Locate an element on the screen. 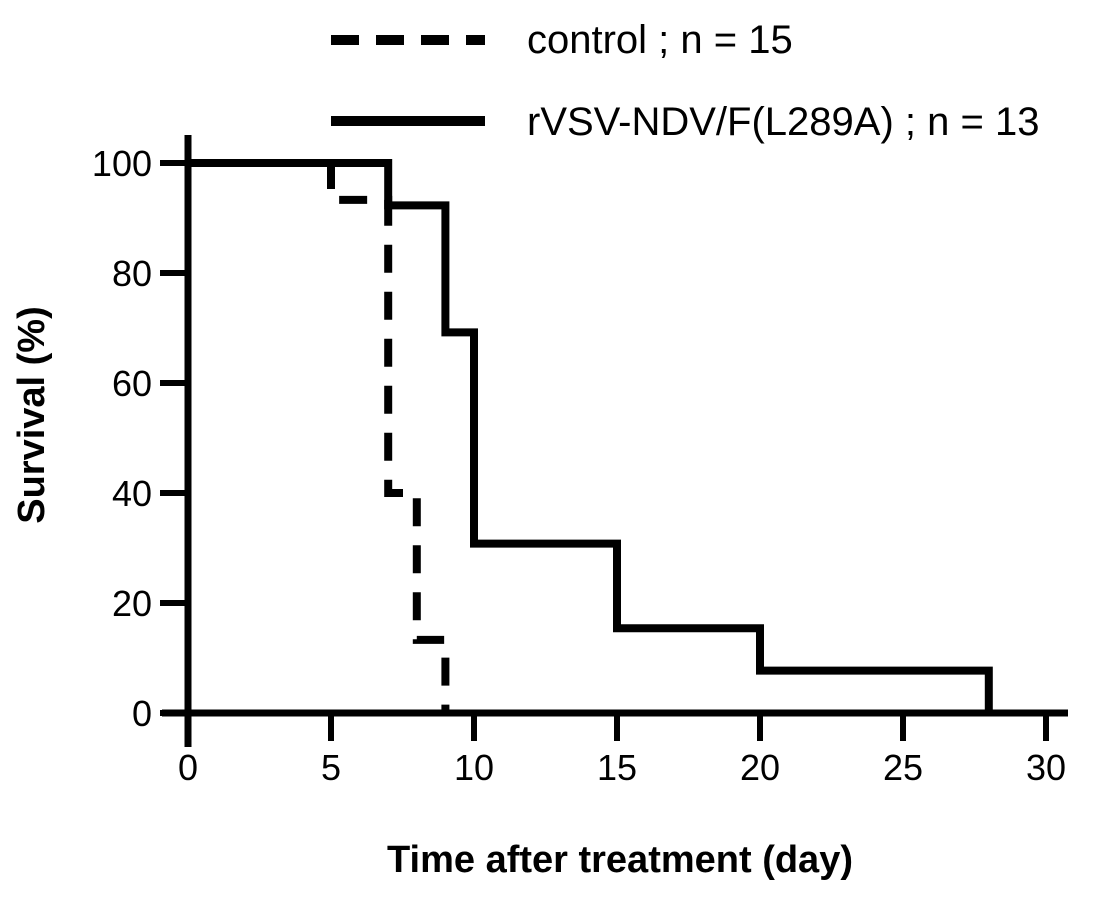 The height and width of the screenshot is (908, 1110). x-axis-title: Time after treatment (day) is located at coordinates (620, 860).